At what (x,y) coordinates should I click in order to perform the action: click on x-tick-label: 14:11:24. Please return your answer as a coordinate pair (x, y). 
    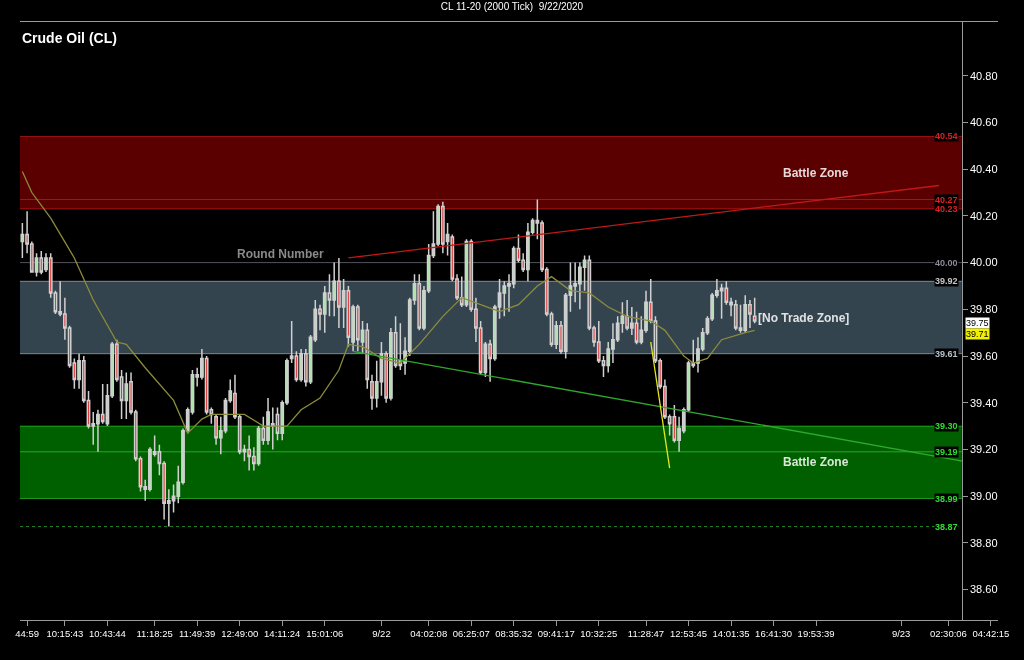
    Looking at the image, I should click on (282, 634).